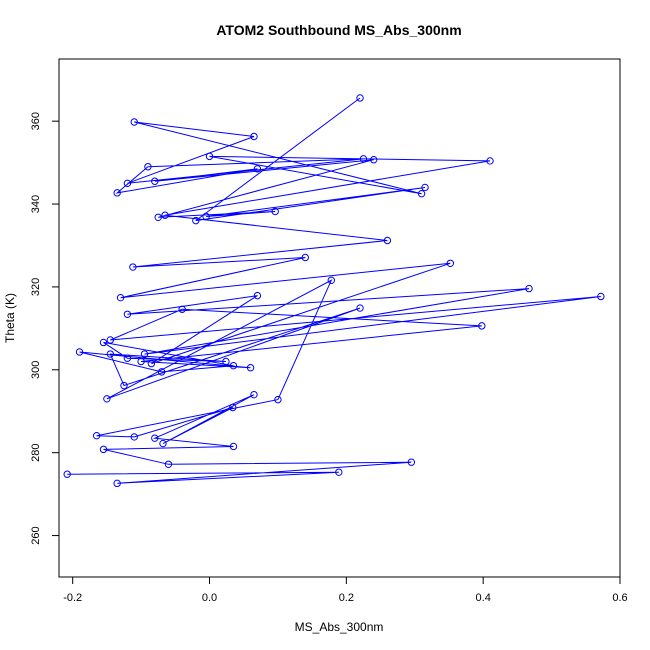 The image size is (650, 650). Describe the element at coordinates (338, 30) in the screenshot. I see `chart-title: ATOM2 Southbound MS_Abs_300nm` at that location.